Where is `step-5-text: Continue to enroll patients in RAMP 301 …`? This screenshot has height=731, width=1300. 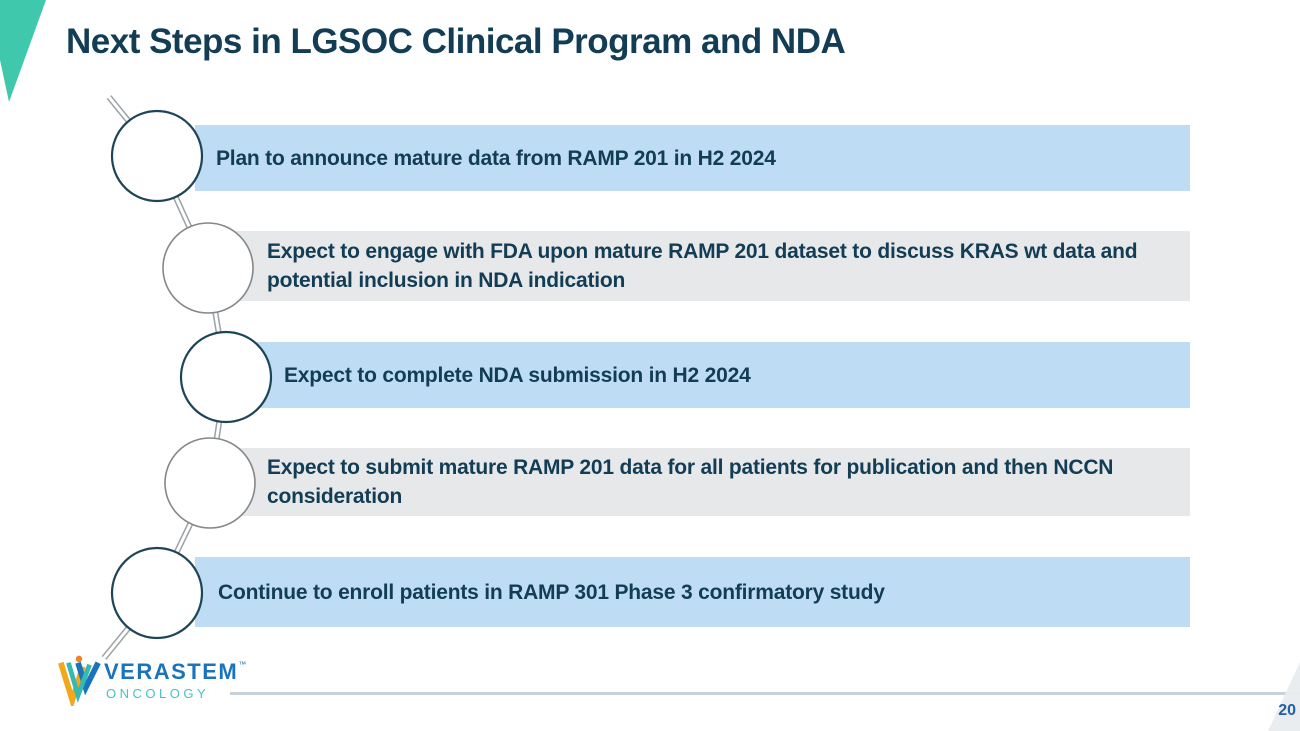 step-5-text: Continue to enroll patients in RAMP 301 … is located at coordinates (551, 592).